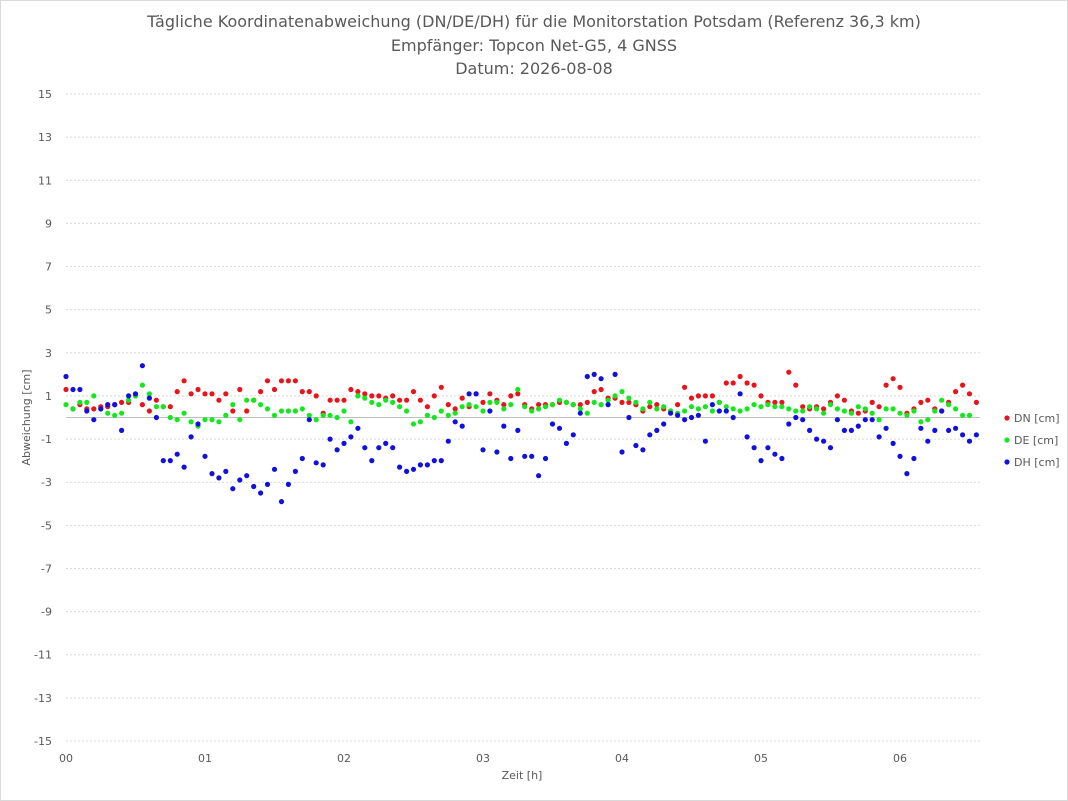  Describe the element at coordinates (46, 439) in the screenshot. I see `y-tick-label: -1` at that location.